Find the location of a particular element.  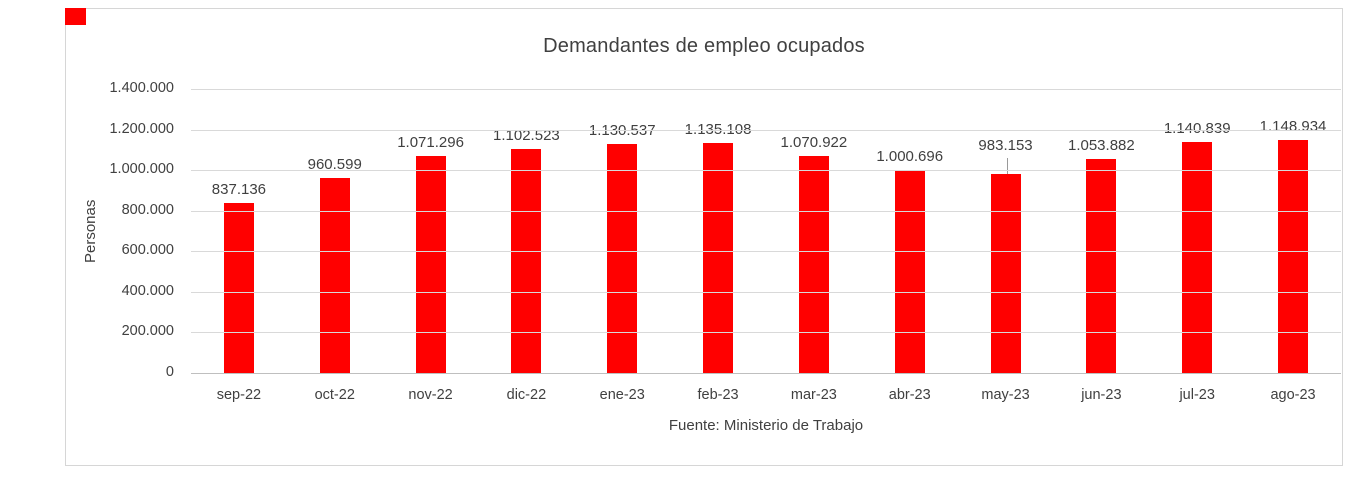

data-label-leader-line is located at coordinates (1008, 165).